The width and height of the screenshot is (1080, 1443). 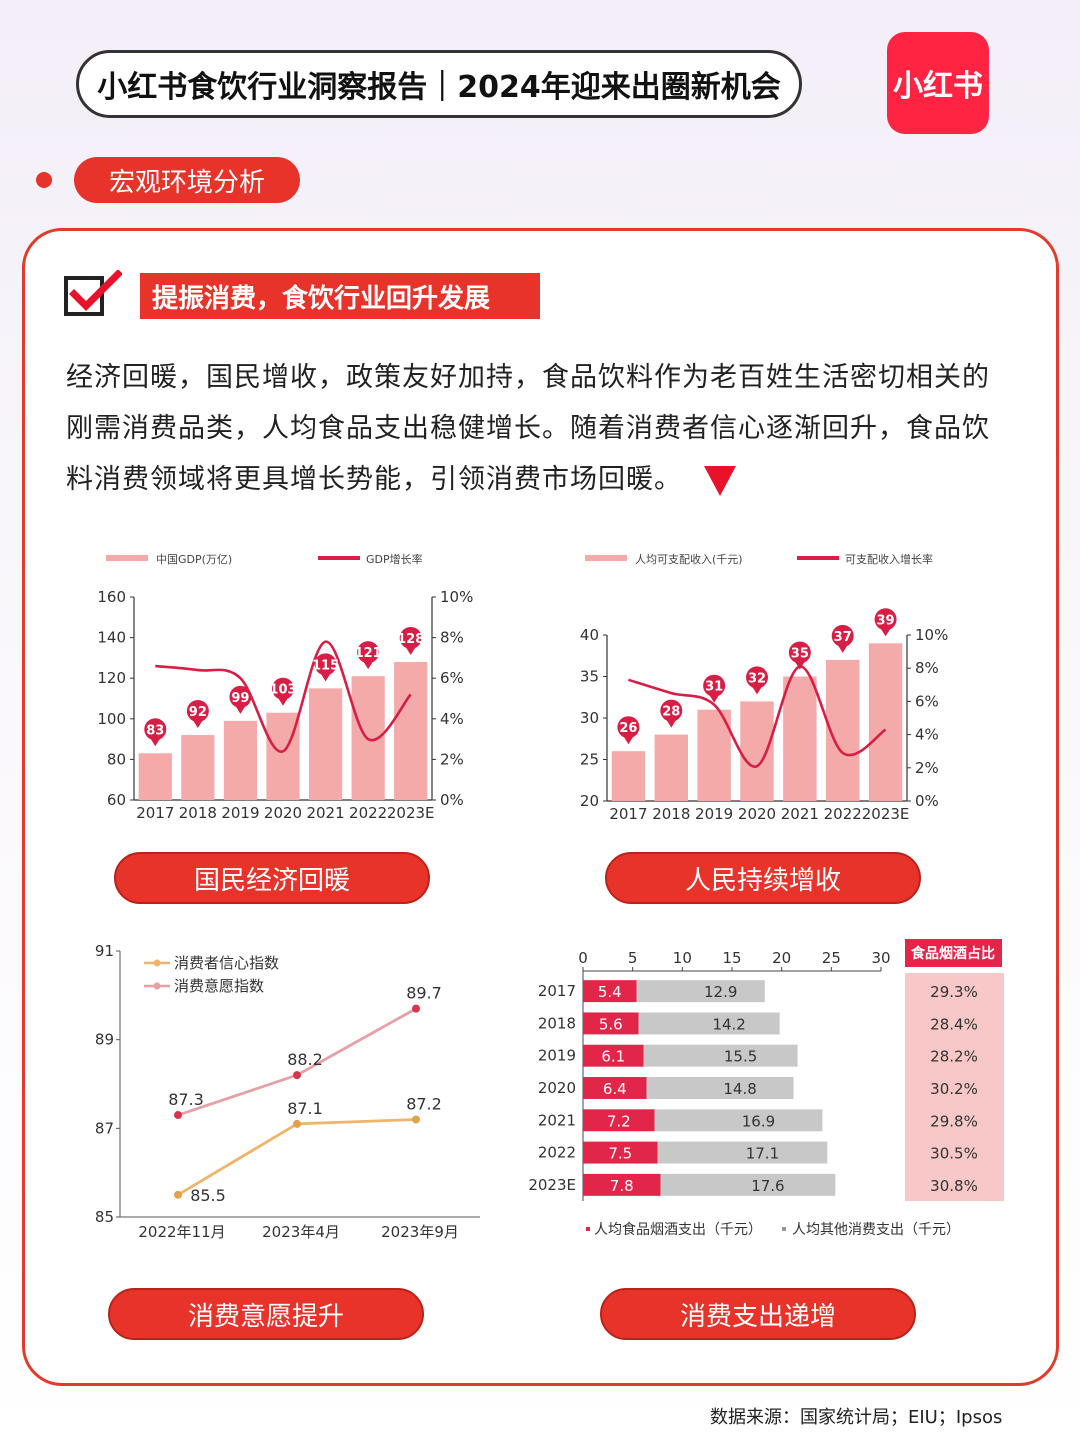 I want to click on share-table-header-bg, so click(x=953, y=953).